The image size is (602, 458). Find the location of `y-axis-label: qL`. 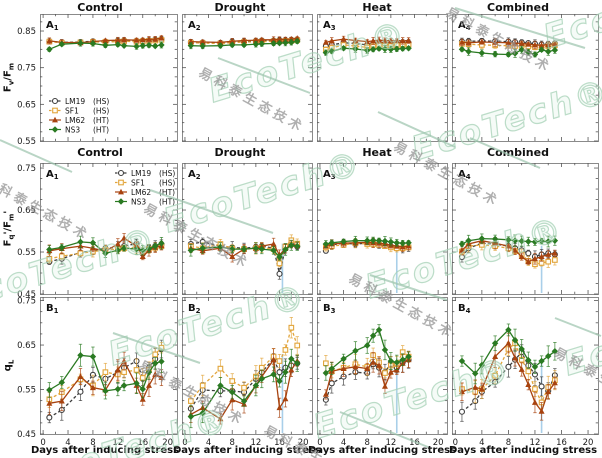

y-axis-label: qL is located at coordinates (9, 365).